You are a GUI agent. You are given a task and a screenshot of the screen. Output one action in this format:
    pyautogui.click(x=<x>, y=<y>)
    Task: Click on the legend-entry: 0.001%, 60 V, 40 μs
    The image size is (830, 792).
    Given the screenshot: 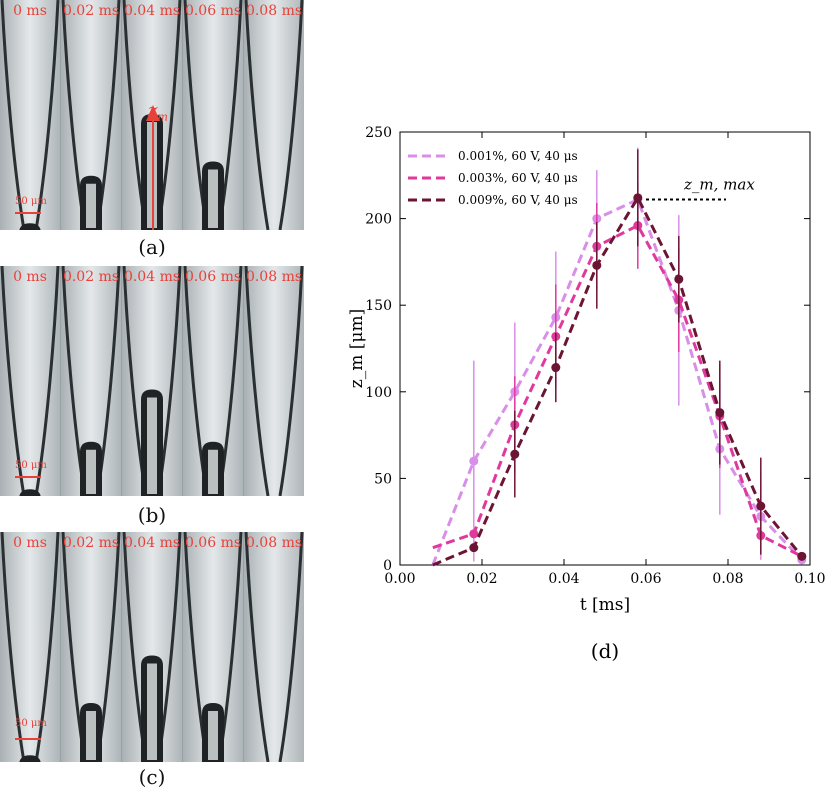 What is the action you would take?
    pyautogui.click(x=518, y=156)
    